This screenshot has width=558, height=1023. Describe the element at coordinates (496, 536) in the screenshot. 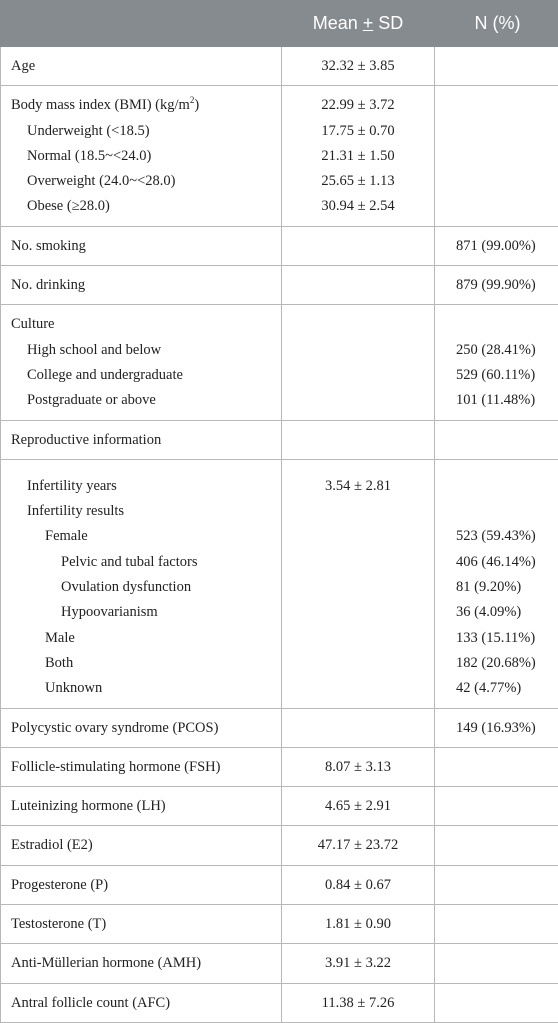

I see `row-n: 523 (59.43%)` at that location.